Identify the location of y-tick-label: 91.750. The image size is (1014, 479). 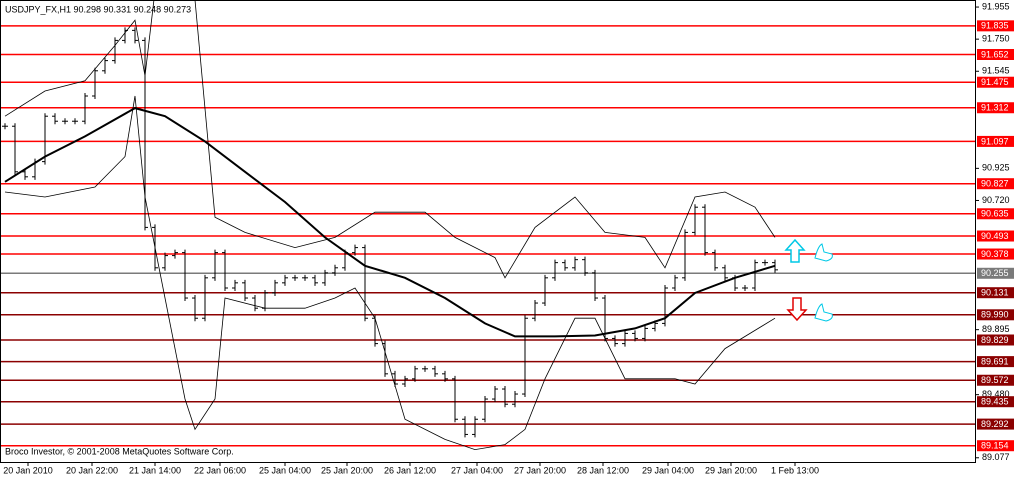
(996, 39).